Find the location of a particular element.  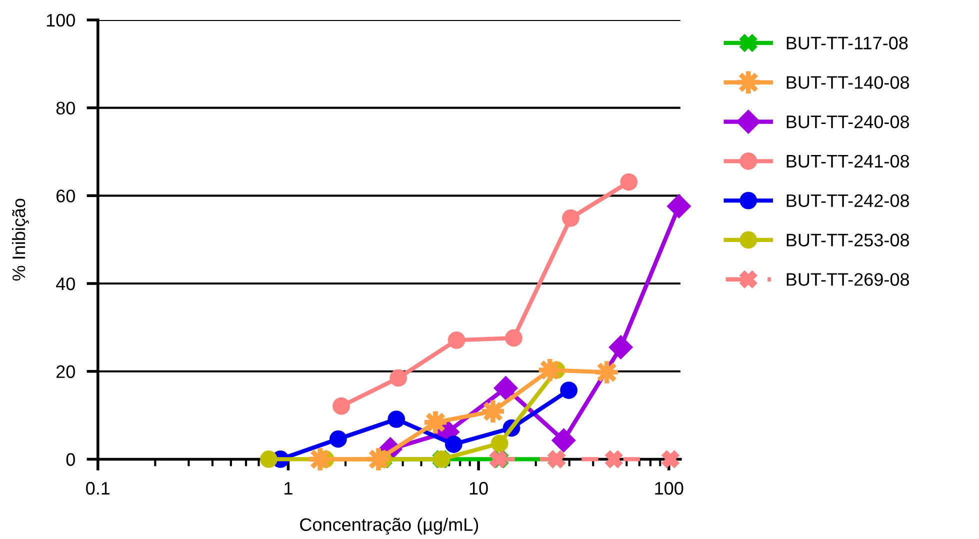

x-tick-label: 1 is located at coordinates (288, 488).